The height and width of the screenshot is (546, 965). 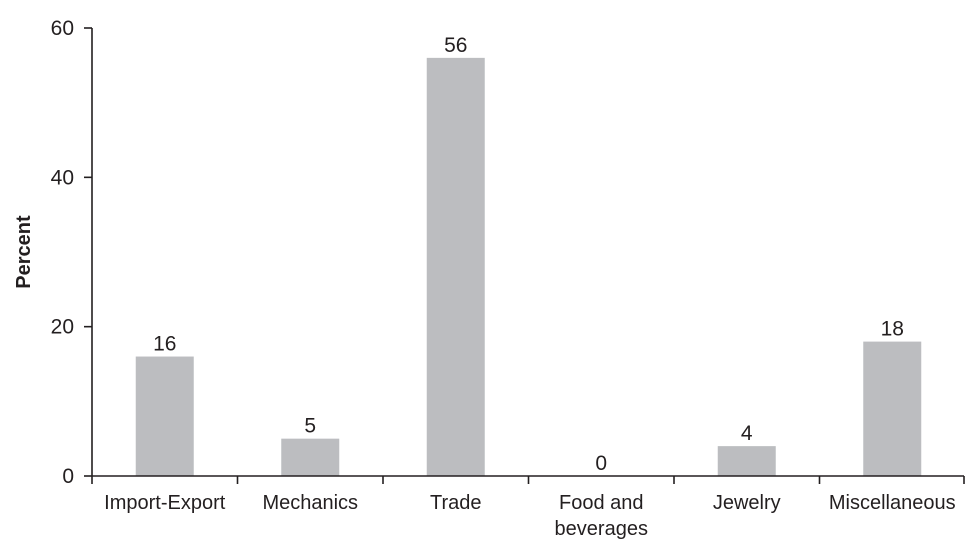 I want to click on y-tick-label: 20, so click(x=62, y=327).